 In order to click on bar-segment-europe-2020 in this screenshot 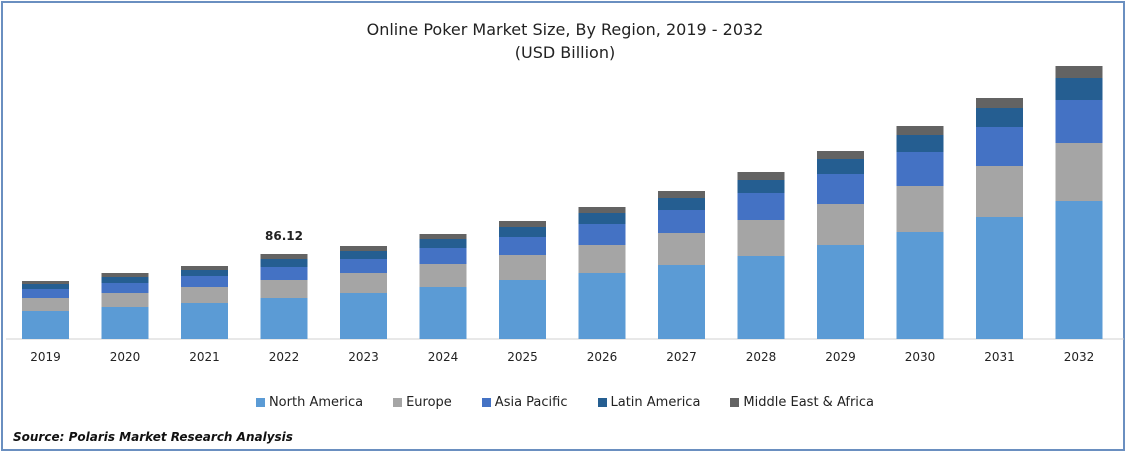, I will do `click(125, 300)`.